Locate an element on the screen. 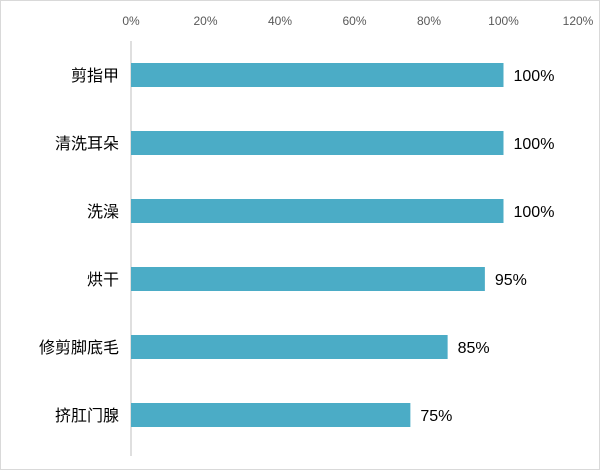 The height and width of the screenshot is (470, 600). category-label: 烘干 is located at coordinates (103, 280).